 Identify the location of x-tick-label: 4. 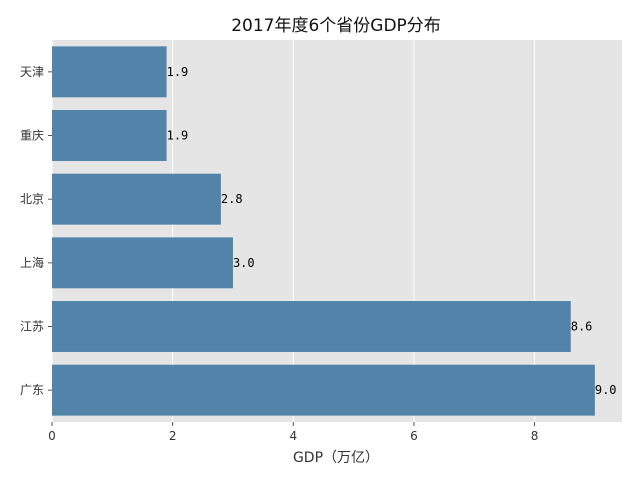
(293, 436).